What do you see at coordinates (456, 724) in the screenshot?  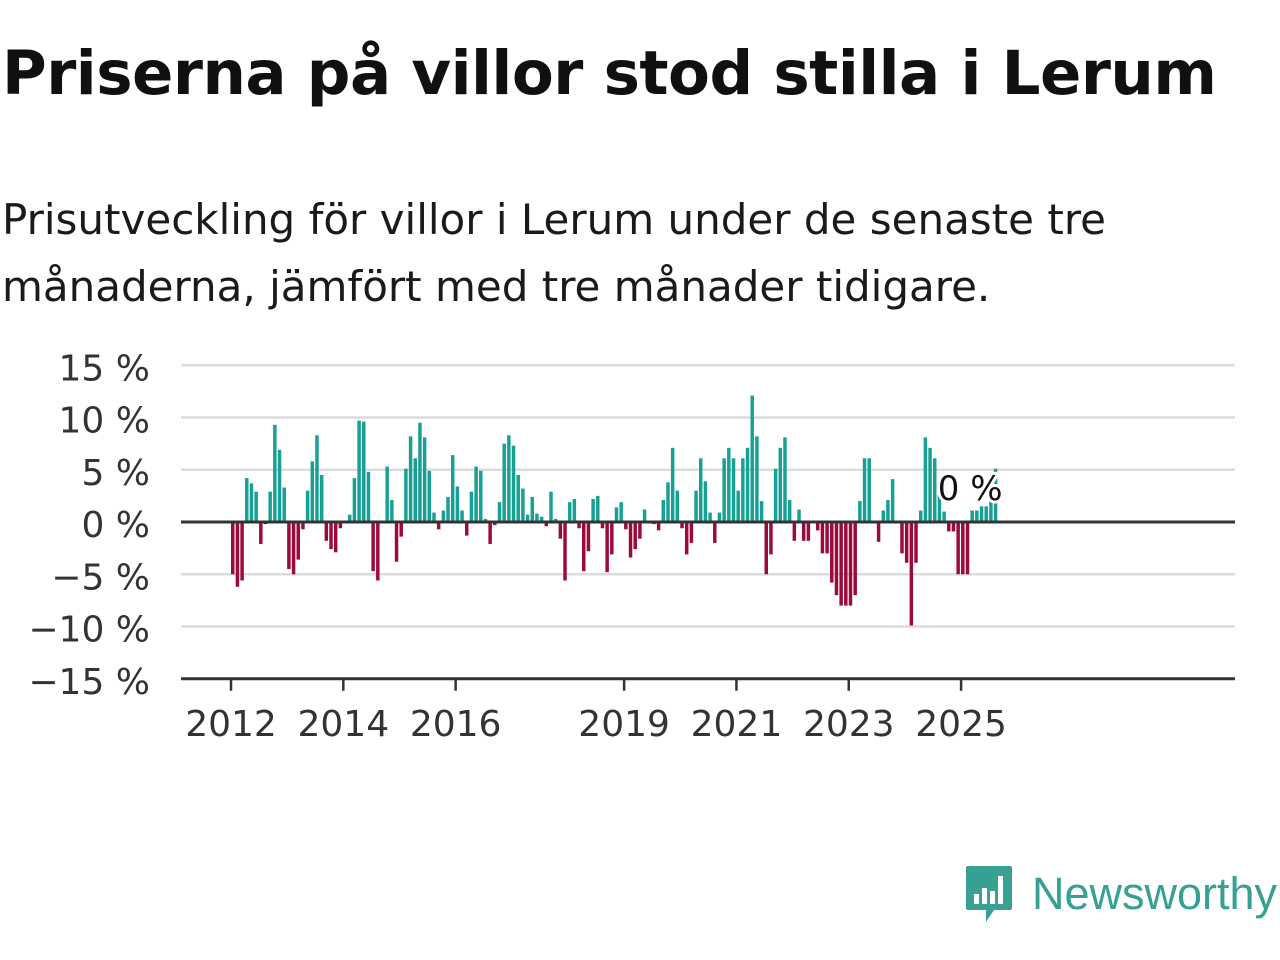 I see `x-tick-label: 2016` at bounding box center [456, 724].